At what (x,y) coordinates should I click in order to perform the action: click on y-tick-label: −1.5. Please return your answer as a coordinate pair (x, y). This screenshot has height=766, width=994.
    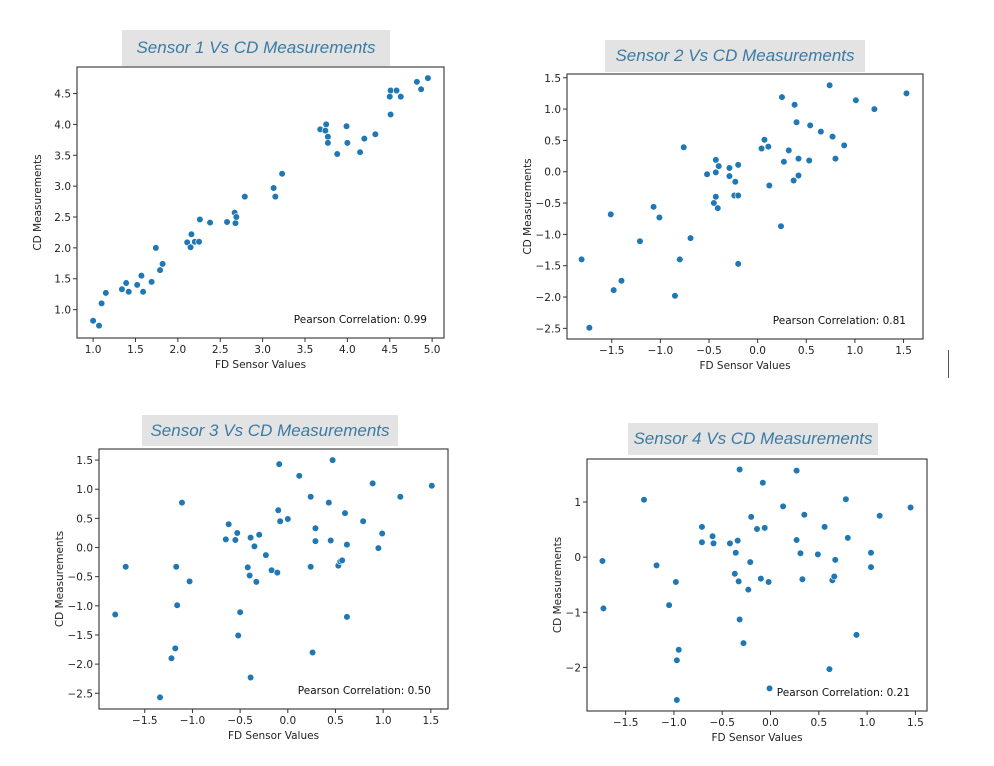
    Looking at the image, I should click on (81, 636).